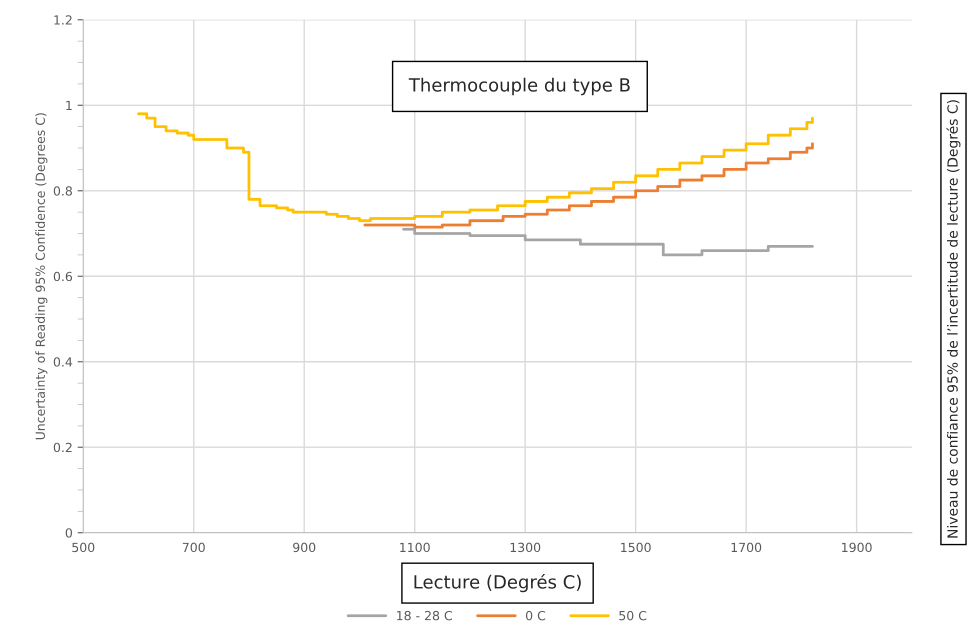 This screenshot has height=638, width=968. Describe the element at coordinates (63, 20) in the screenshot. I see `y-tick-label: 1.2` at that location.